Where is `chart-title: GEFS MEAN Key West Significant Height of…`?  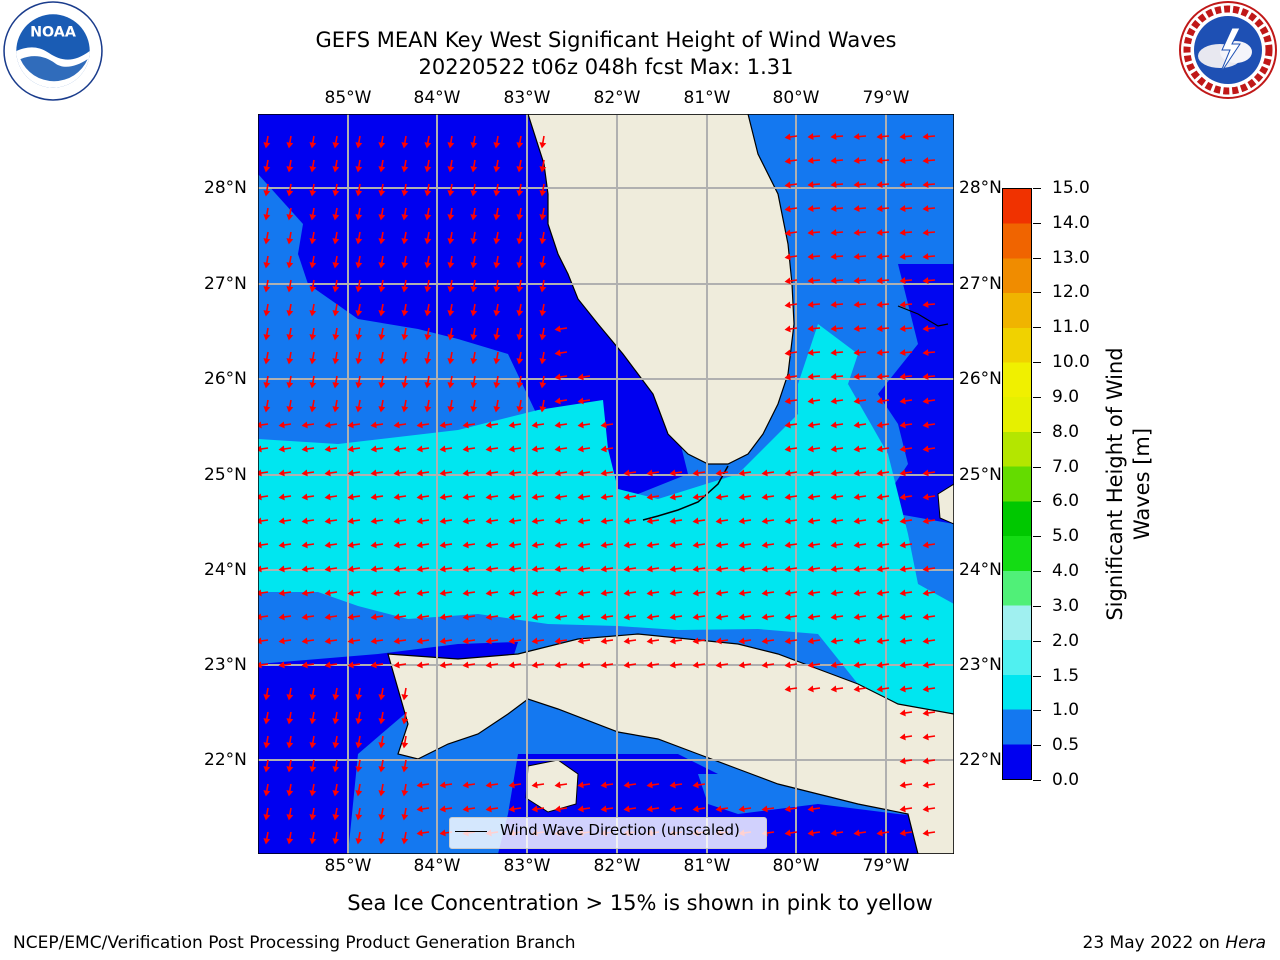 chart-title: GEFS MEAN Key West Significant Height of… is located at coordinates (606, 40).